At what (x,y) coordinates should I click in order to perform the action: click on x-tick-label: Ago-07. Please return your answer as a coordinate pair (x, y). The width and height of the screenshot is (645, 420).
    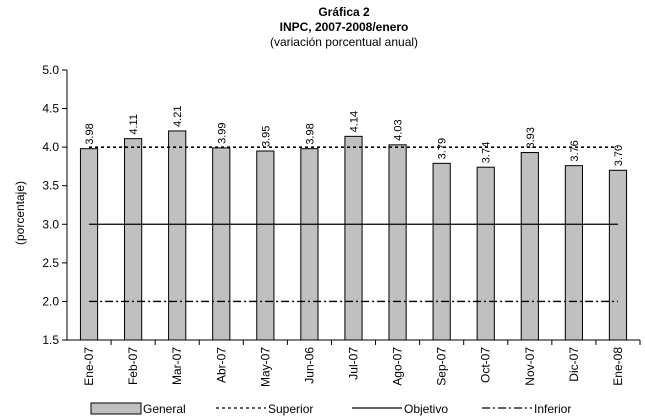
    Looking at the image, I should click on (398, 366).